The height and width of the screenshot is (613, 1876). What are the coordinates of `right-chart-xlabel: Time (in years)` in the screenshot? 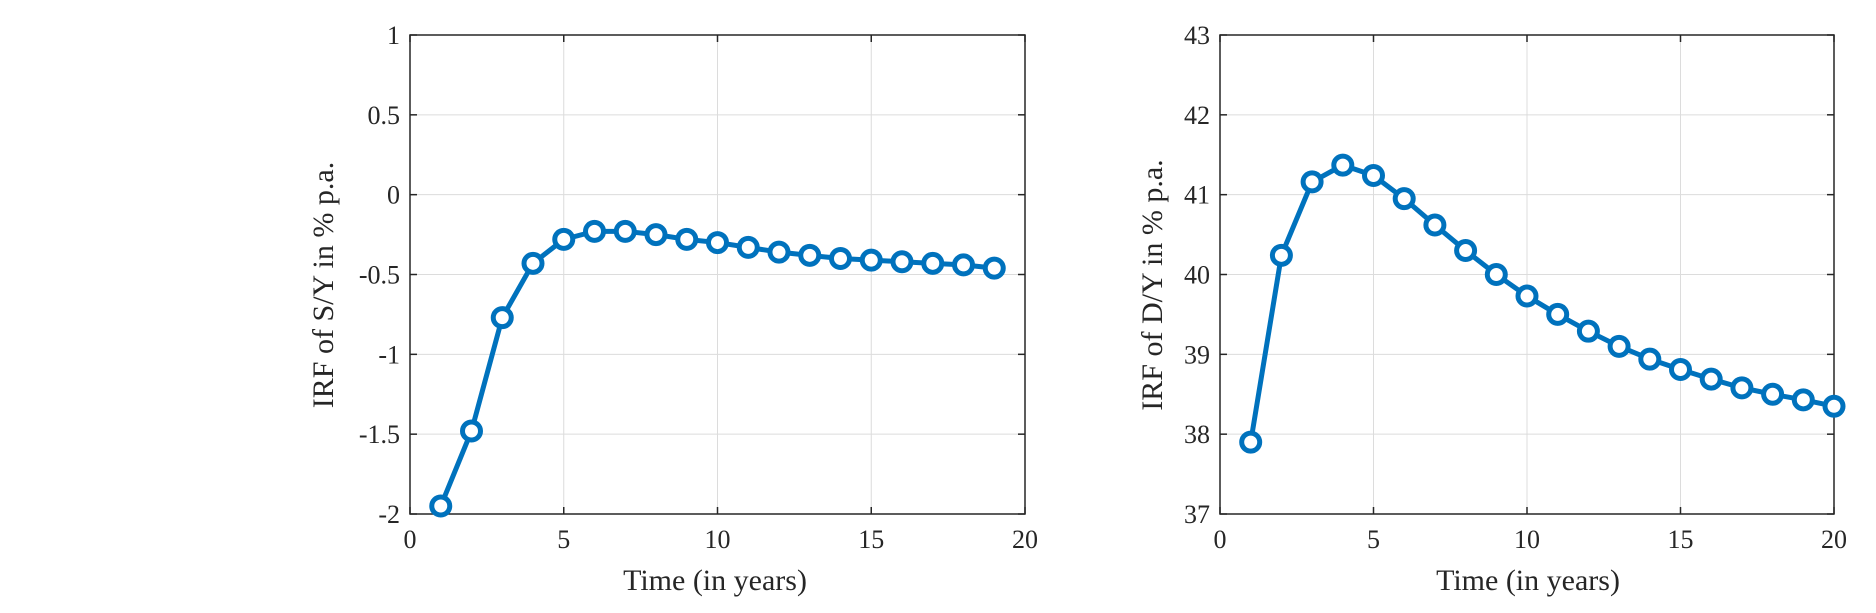 It's located at (1528, 580).